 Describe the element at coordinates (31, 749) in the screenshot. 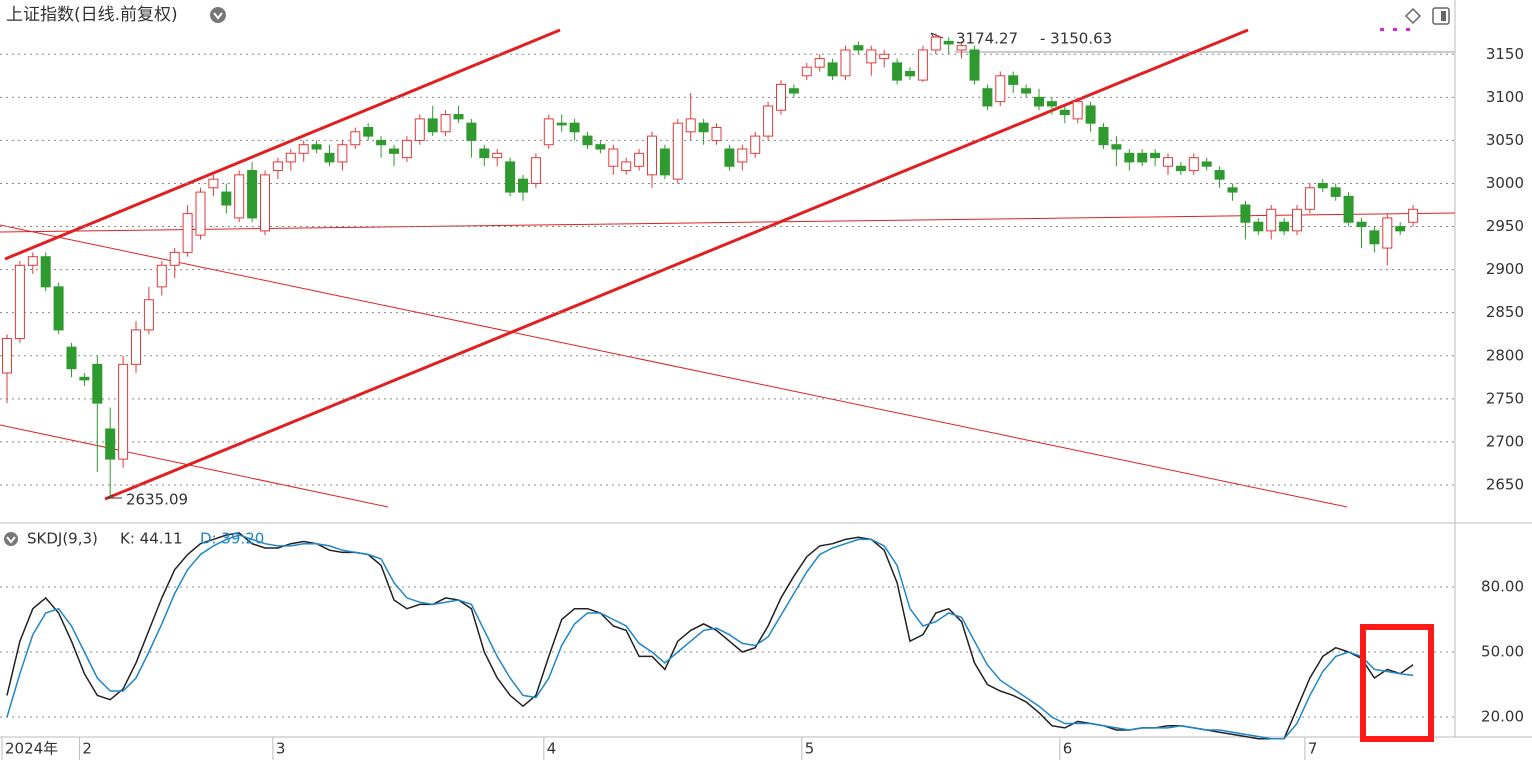

I see `x-tick-label: 2024年` at that location.